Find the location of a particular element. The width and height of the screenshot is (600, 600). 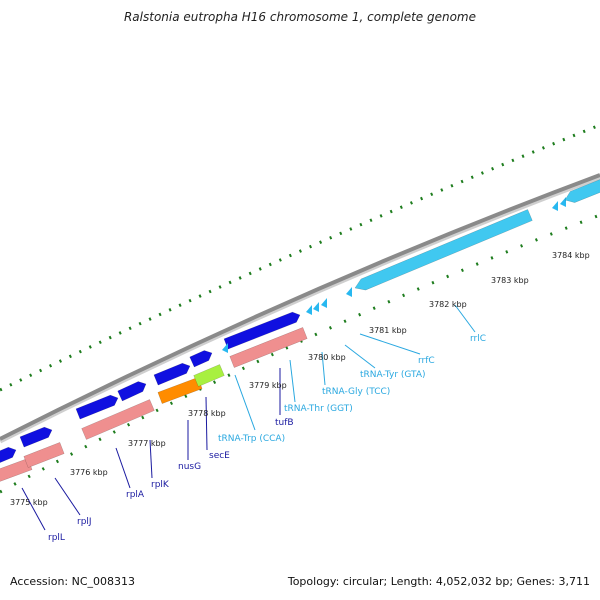

tick-label-3783: 3783 kbp is located at coordinates (510, 280).